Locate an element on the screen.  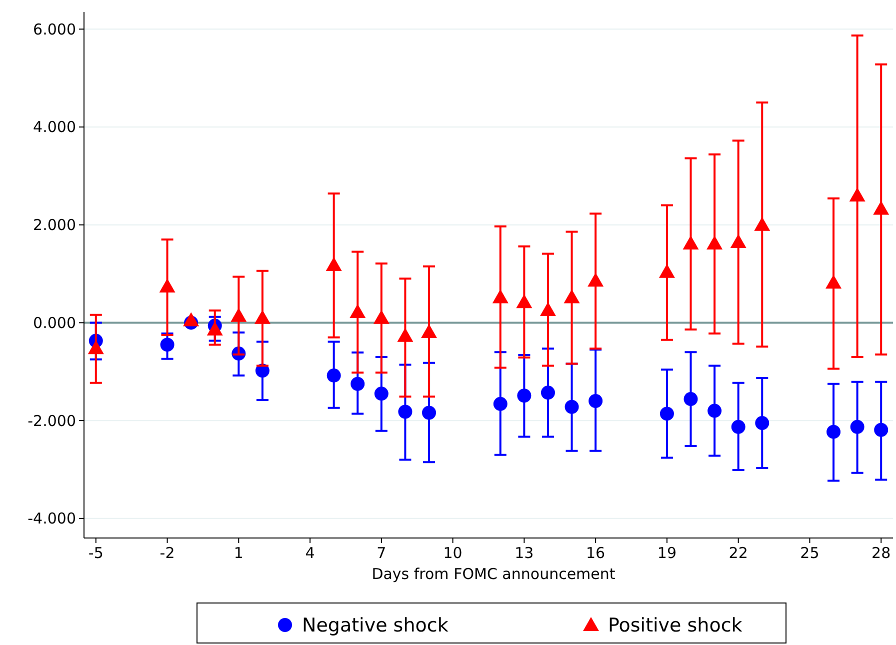
x-tick-label: 13 is located at coordinates (524, 553).